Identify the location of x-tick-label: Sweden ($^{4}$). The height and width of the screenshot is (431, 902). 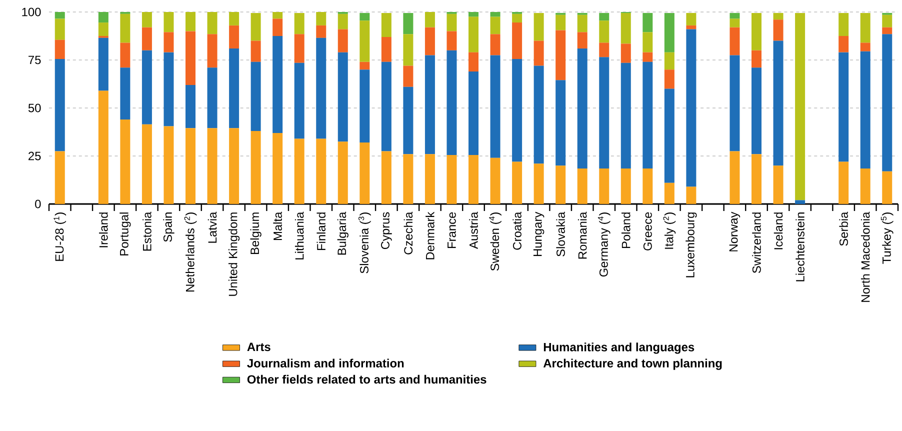
(495, 241).